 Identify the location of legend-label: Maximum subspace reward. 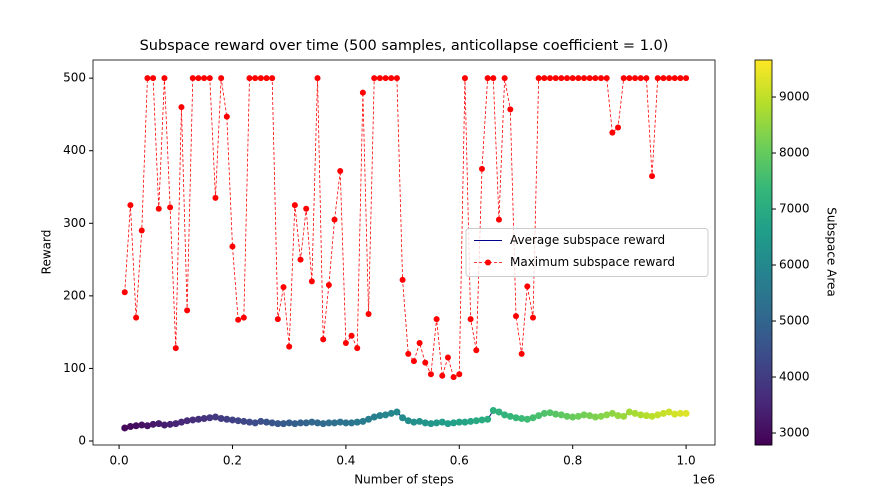
(592, 262).